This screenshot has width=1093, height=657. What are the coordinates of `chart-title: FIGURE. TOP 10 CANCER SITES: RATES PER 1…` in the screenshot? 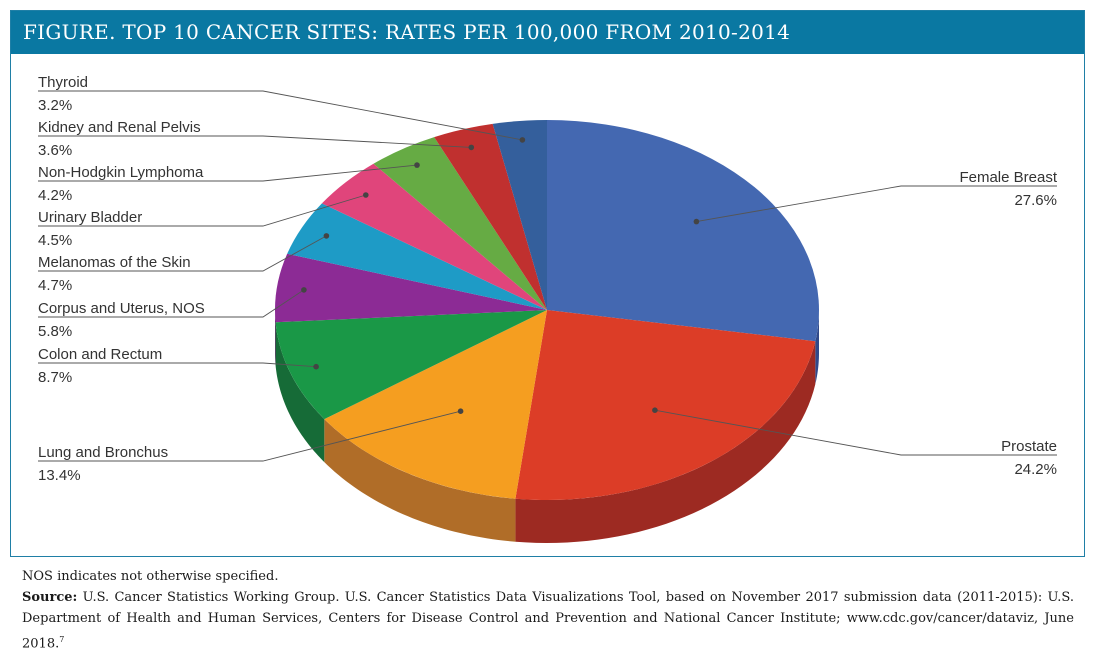 It's located at (407, 32).